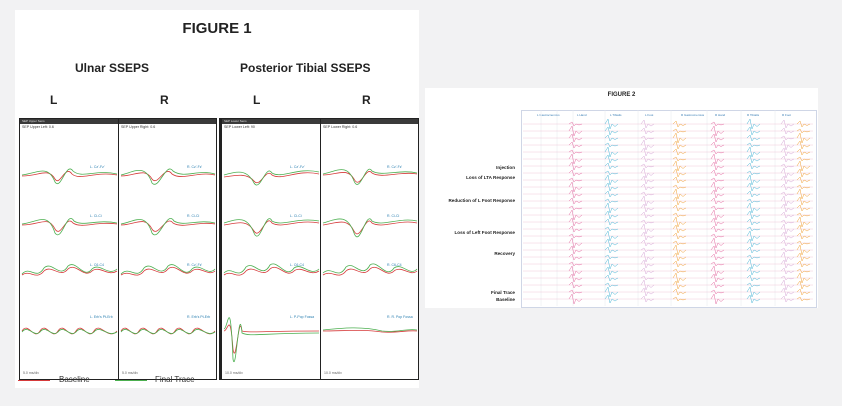  What do you see at coordinates (34, 380) in the screenshot?
I see `legend-baseline-swatch` at bounding box center [34, 380].